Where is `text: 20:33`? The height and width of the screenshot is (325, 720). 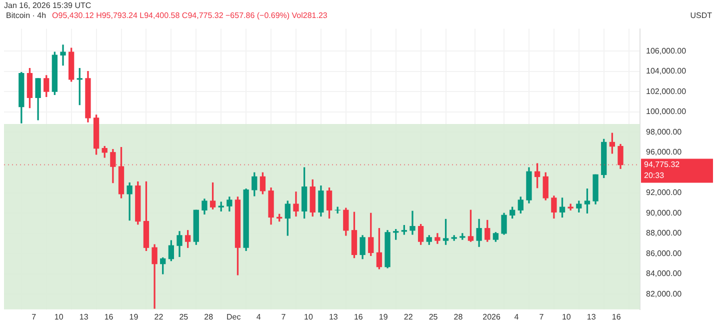 text: 20:33 is located at coordinates (654, 175).